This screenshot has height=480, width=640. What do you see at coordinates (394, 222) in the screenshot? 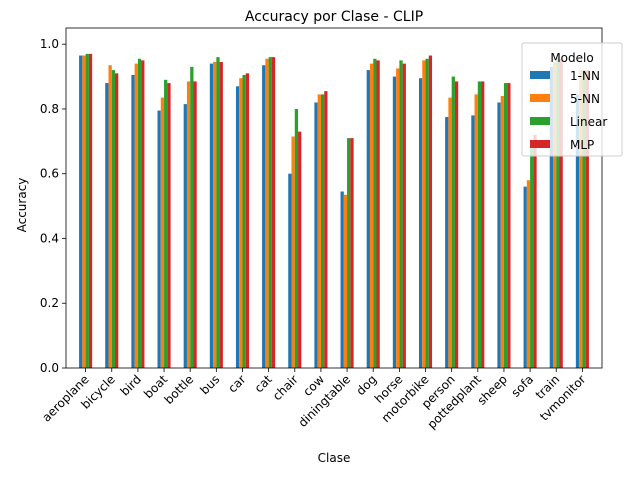
I see `bar-1-nn-horse` at bounding box center [394, 222].